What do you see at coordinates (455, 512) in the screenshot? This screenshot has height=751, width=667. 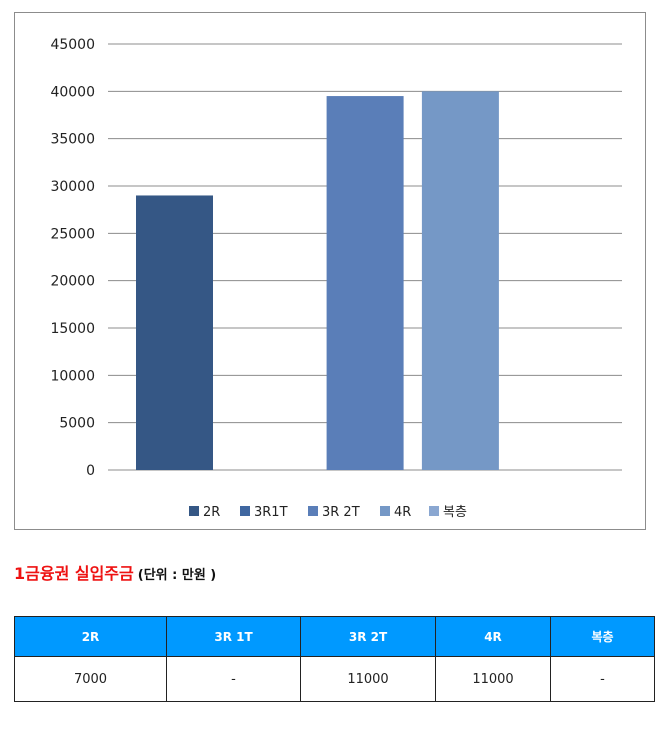 I see `legend-label: 복층` at bounding box center [455, 512].